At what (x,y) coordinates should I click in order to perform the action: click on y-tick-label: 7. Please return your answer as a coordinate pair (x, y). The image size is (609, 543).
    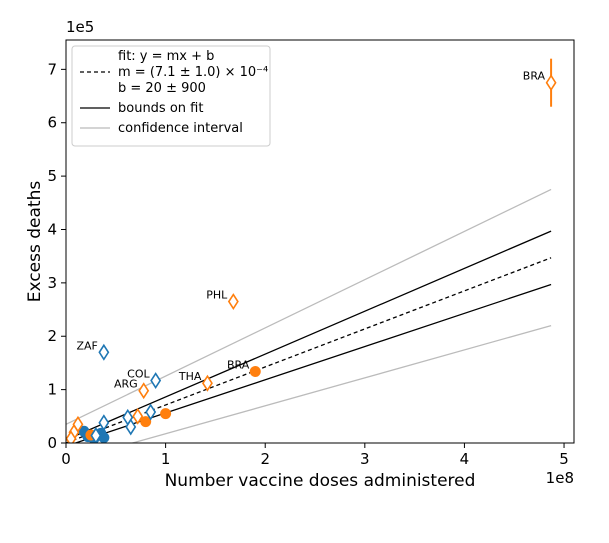
    Looking at the image, I should click on (52, 69).